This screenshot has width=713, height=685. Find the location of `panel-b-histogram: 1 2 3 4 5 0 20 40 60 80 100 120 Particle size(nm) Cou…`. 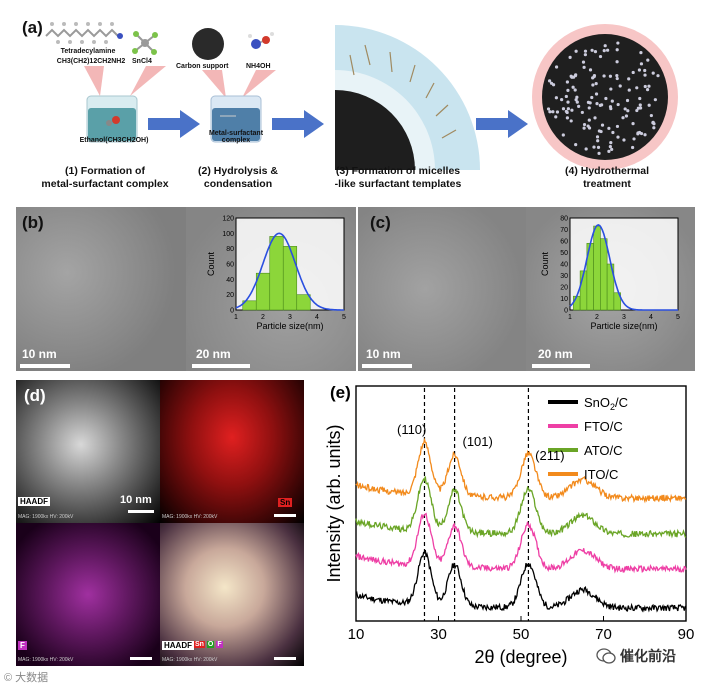

panel-b-histogram: 1 2 3 4 5 0 20 40 60 80 100 120 Particle size(nm) Cou… is located at coordinates (276, 274).